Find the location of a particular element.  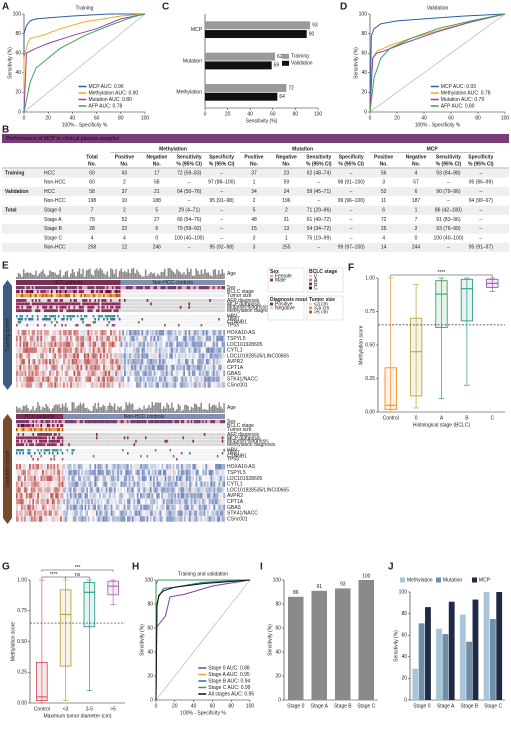

y-tick-label: 0.50 is located at coordinates (22, 642).